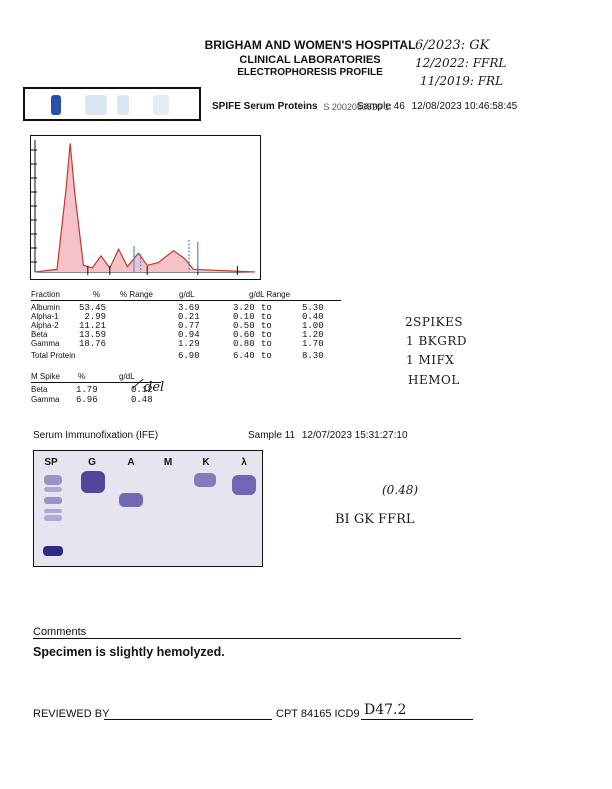 Image resolution: width=612 pixels, height=789 pixels. I want to click on lane-label-a: A, so click(131, 462).